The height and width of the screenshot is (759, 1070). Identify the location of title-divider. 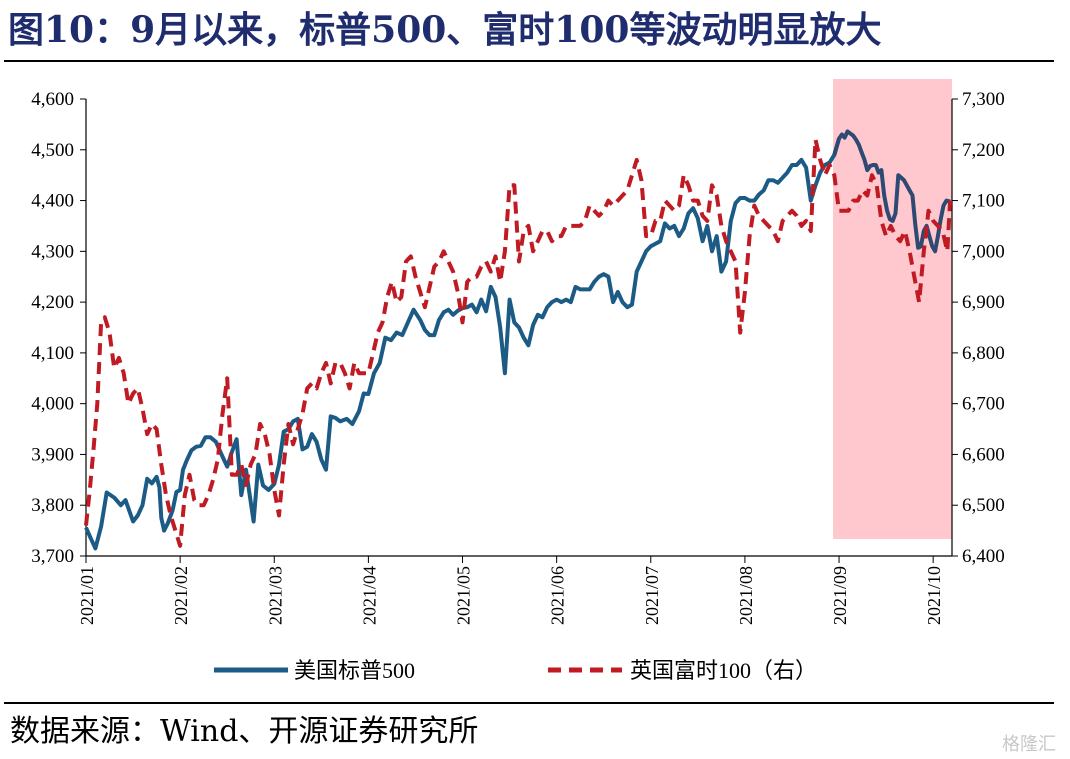
(529, 61).